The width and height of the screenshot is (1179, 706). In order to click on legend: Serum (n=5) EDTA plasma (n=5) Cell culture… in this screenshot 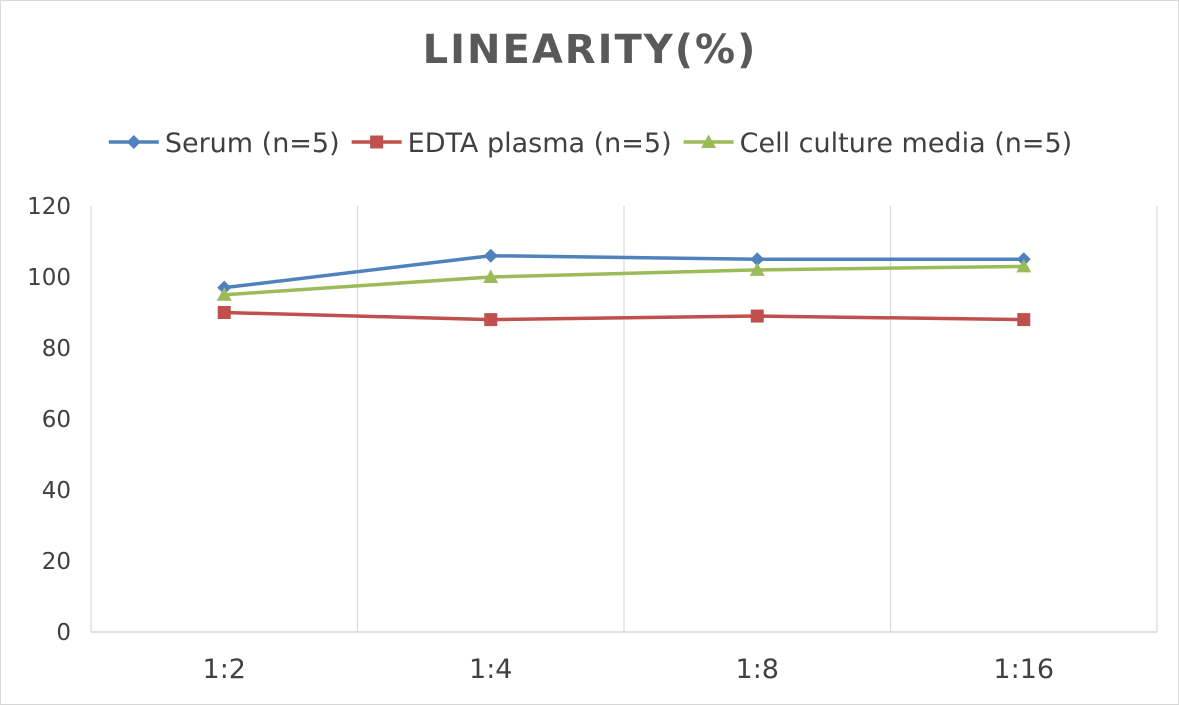, I will do `click(590, 143)`.